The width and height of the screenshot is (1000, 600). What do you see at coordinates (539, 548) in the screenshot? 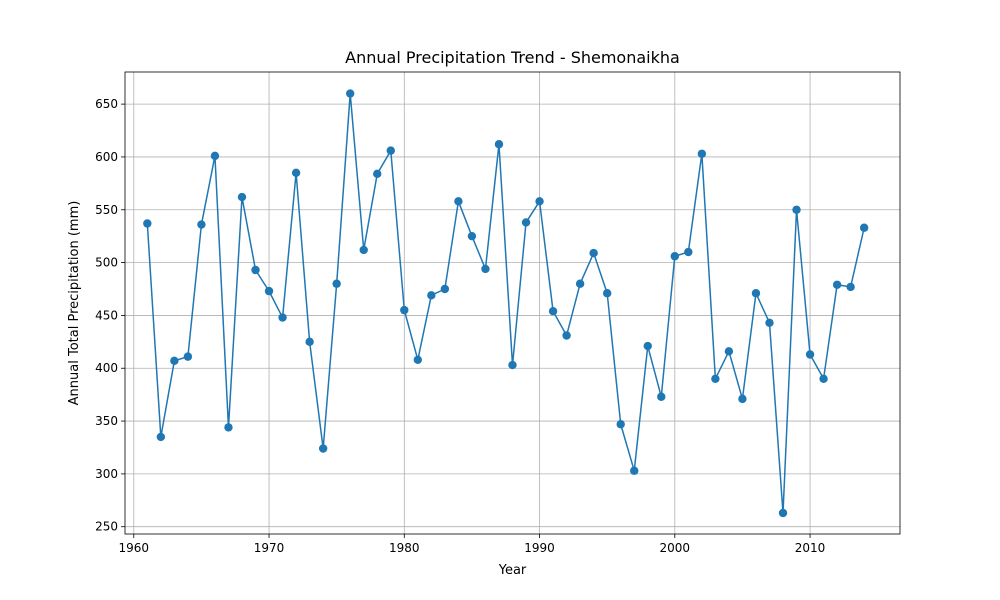
I see `x-tick-label: 1990` at bounding box center [539, 548].